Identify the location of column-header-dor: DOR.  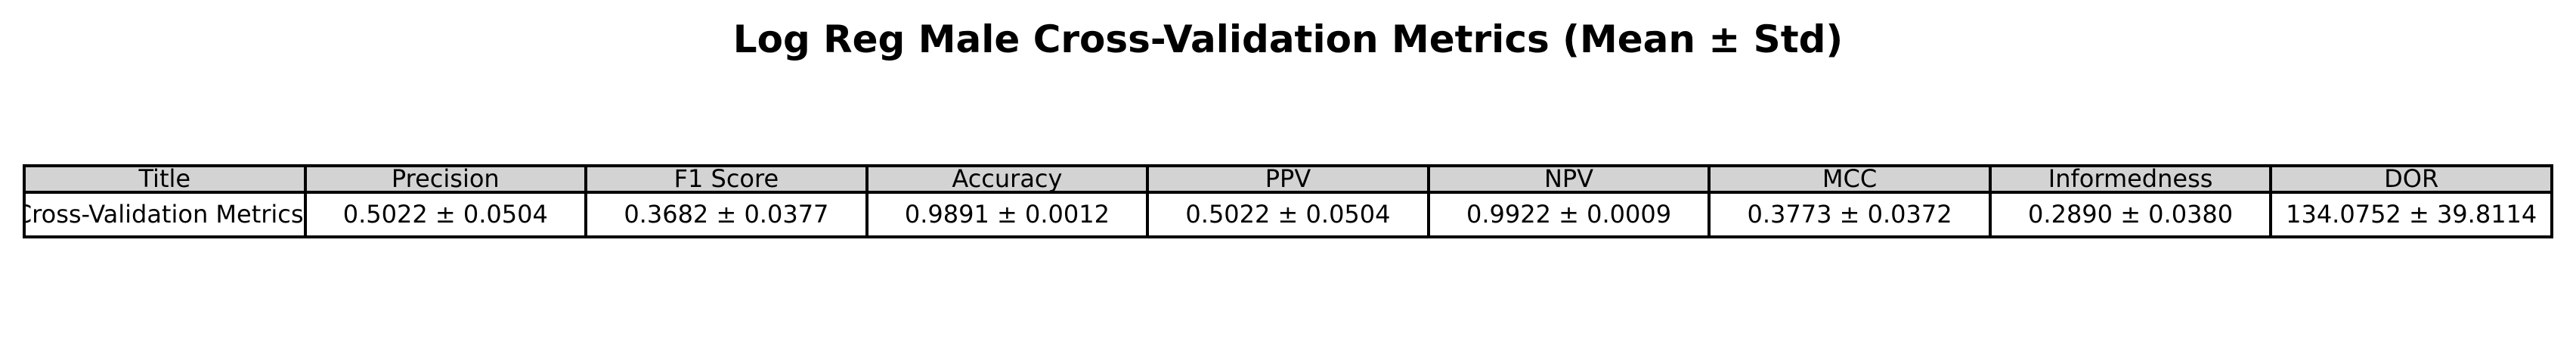
(2411, 179).